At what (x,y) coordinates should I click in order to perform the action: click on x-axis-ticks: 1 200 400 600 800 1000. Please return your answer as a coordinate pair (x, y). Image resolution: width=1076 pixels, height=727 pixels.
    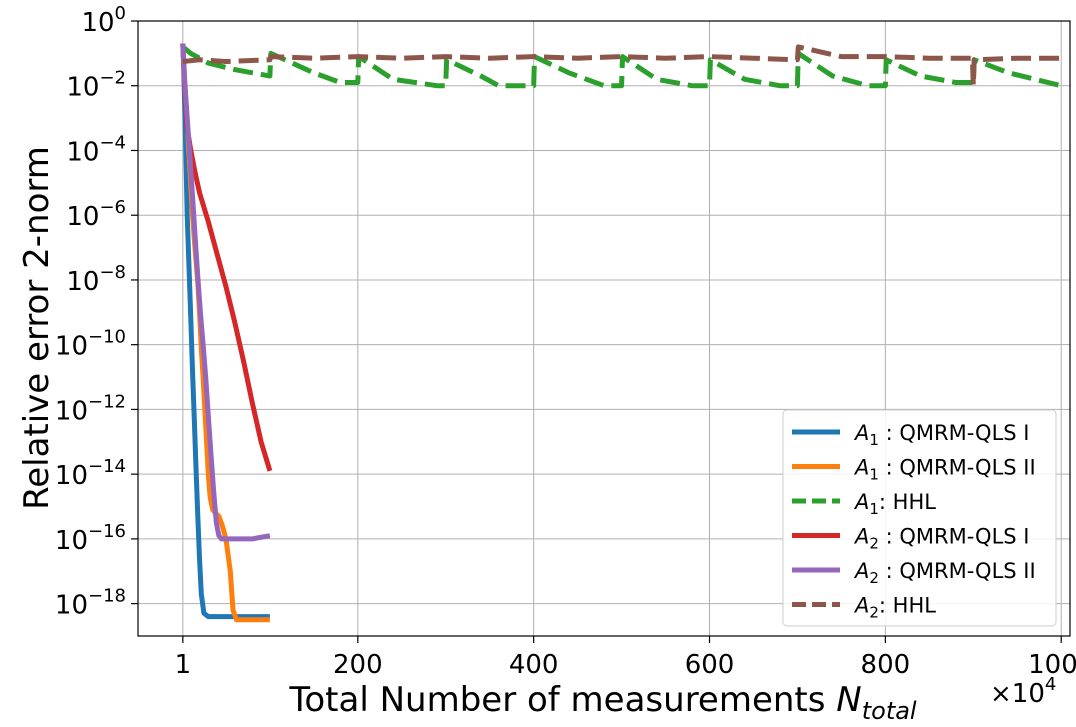
    Looking at the image, I should click on (625, 658).